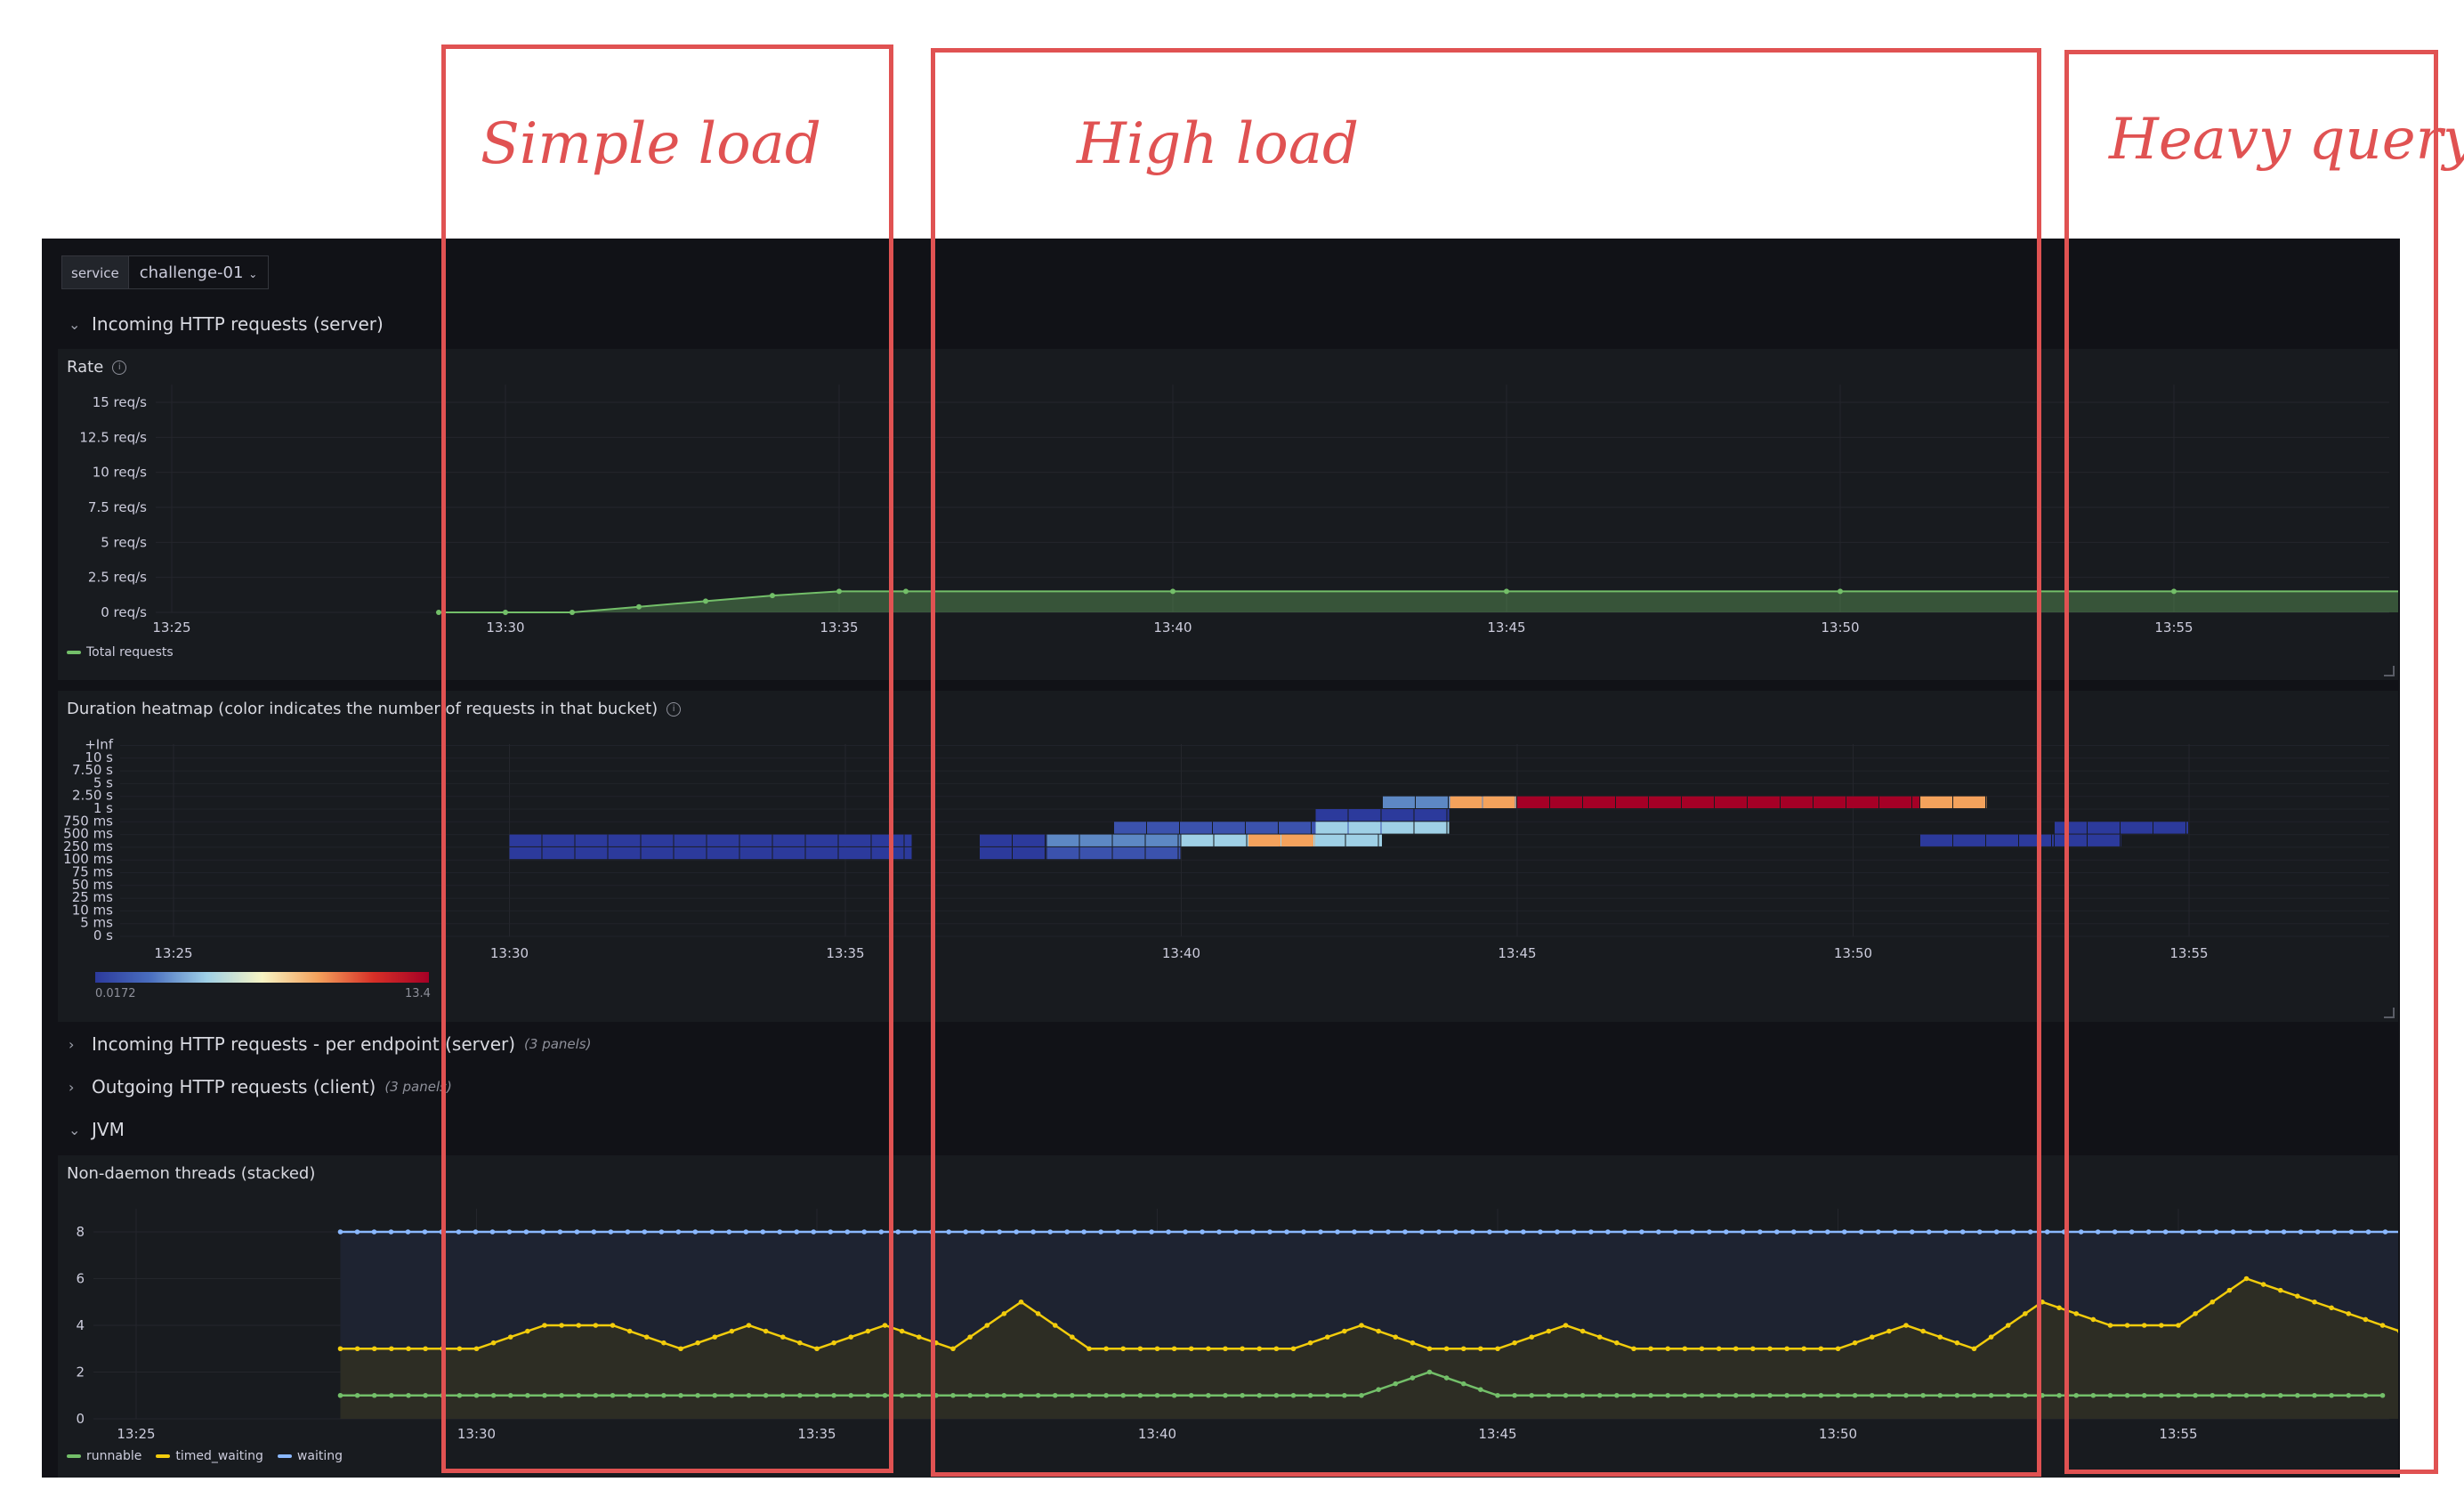 Image resolution: width=2464 pixels, height=1490 pixels. Describe the element at coordinates (173, 953) in the screenshot. I see `x-tick-label: 13:25` at that location.